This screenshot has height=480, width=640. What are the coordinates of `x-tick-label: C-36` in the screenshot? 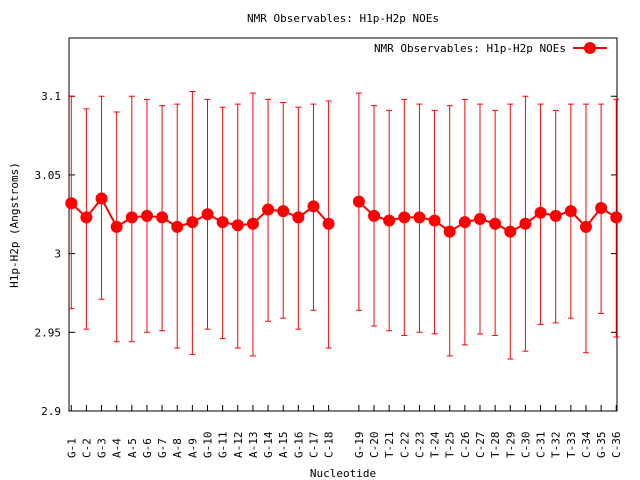 It's located at (616, 445).